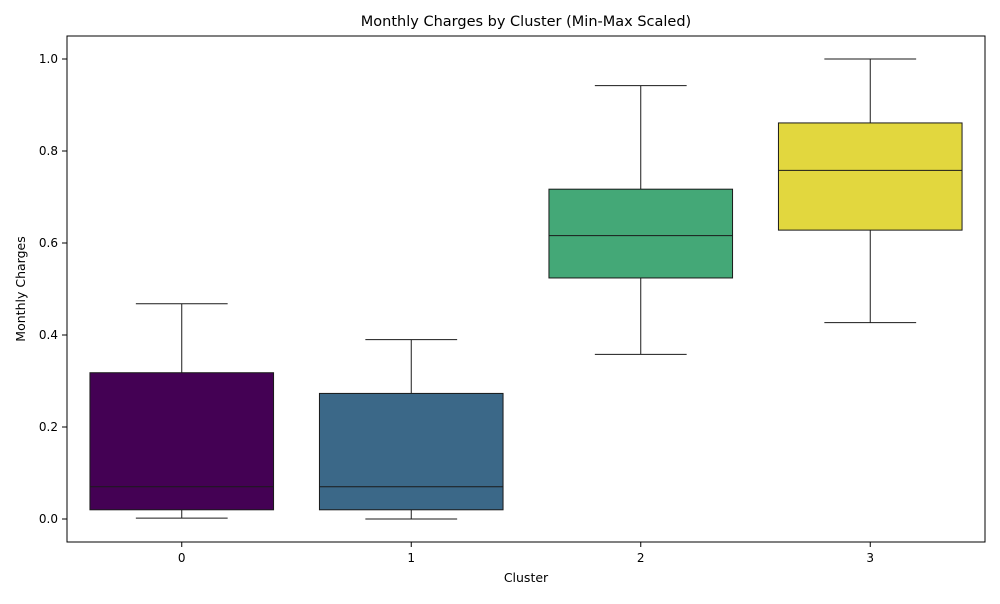 The image size is (1000, 604). What do you see at coordinates (526, 577) in the screenshot?
I see `x-axis-label: Cluster` at bounding box center [526, 577].